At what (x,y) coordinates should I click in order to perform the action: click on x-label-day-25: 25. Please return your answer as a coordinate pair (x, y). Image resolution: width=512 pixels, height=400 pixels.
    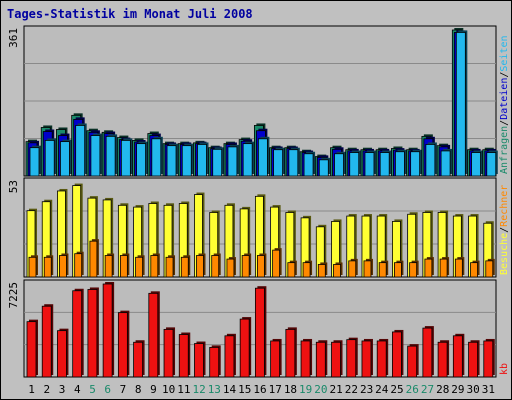
    Looking at the image, I should click on (396, 389).